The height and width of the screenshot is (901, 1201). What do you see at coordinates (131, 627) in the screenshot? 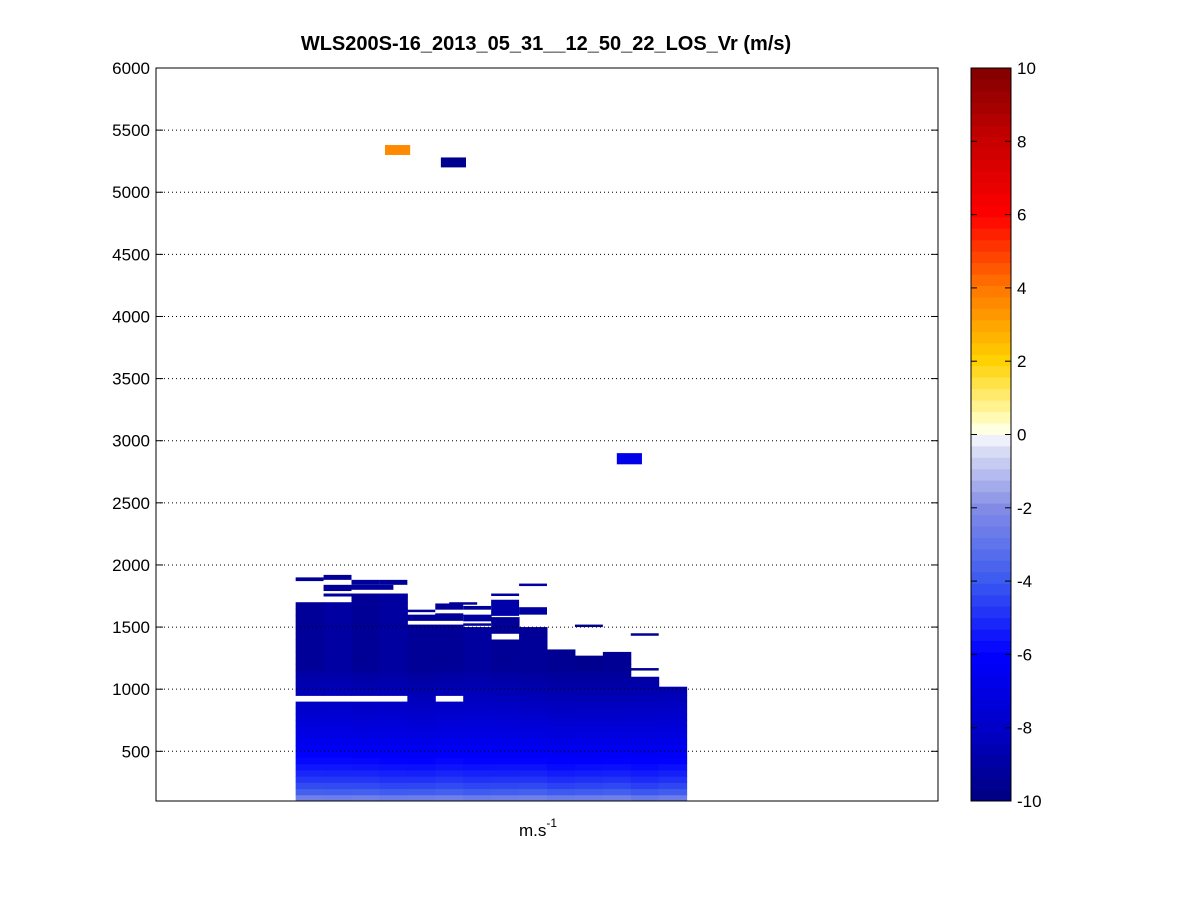
I see `y-tick-label: 1500` at bounding box center [131, 627].